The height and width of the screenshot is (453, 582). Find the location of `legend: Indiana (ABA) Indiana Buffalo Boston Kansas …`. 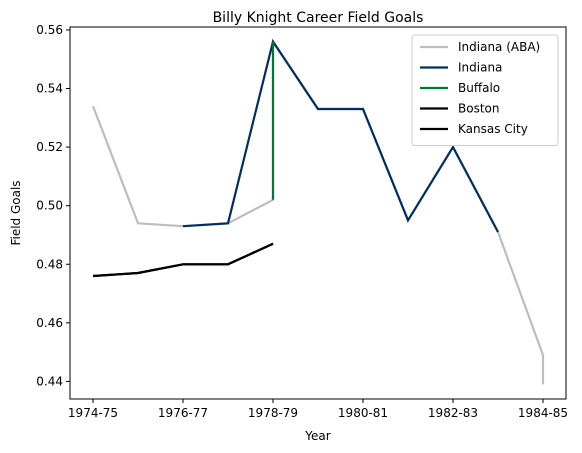

legend: Indiana (ABA) Indiana Buffalo Boston Kansas … is located at coordinates (485, 90).